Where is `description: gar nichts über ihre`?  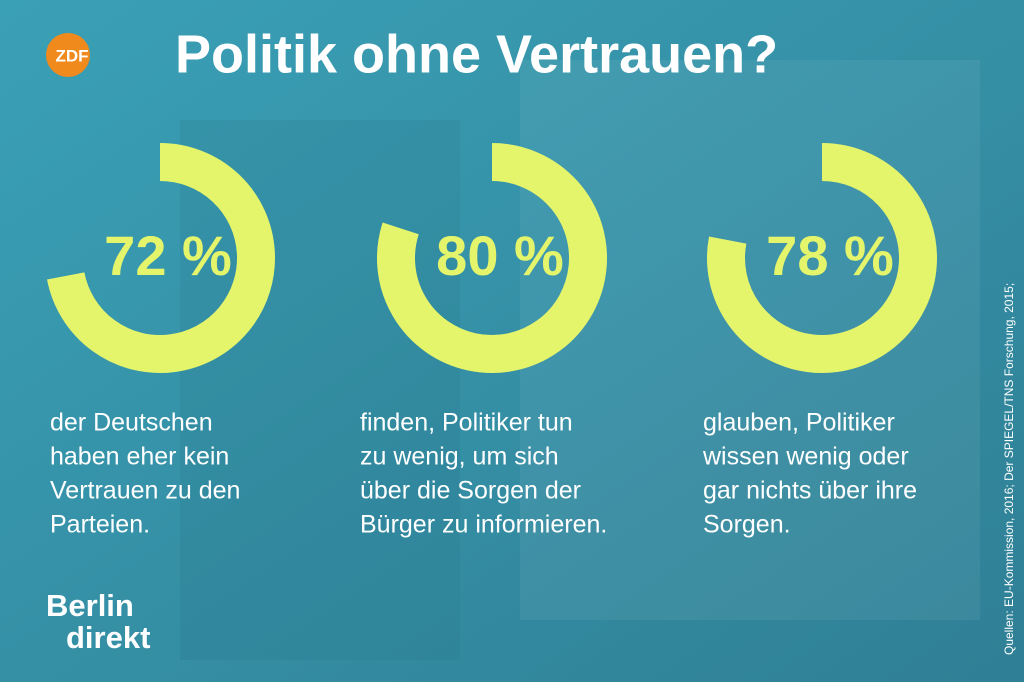
description: gar nichts über ihre is located at coordinates (810, 491).